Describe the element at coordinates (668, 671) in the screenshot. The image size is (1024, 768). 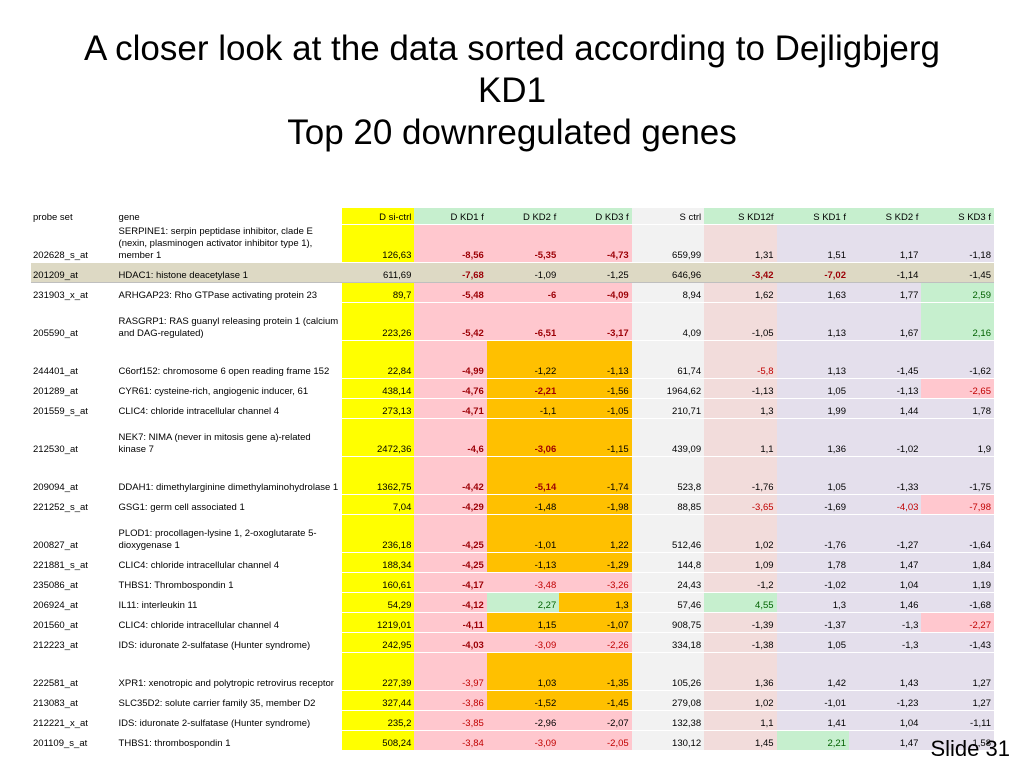
I see `s-ctrl-cell: 105,26` at that location.